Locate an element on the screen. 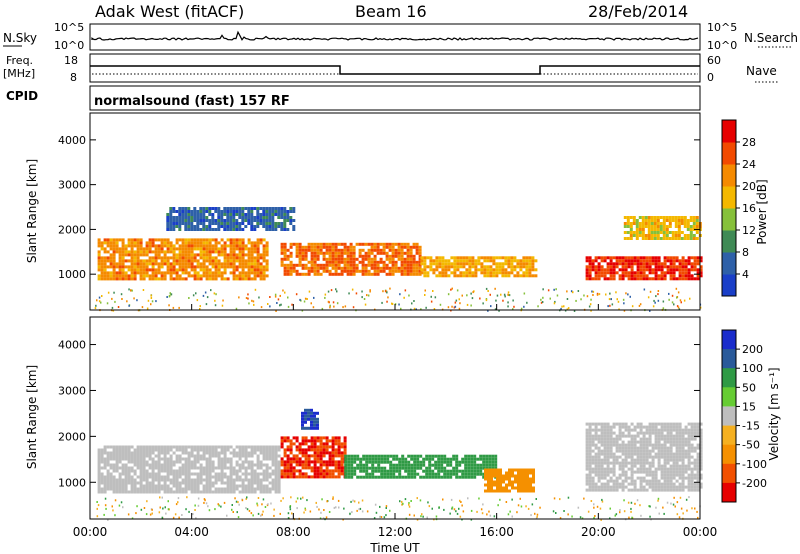  sky-noise-line is located at coordinates (395, 35).